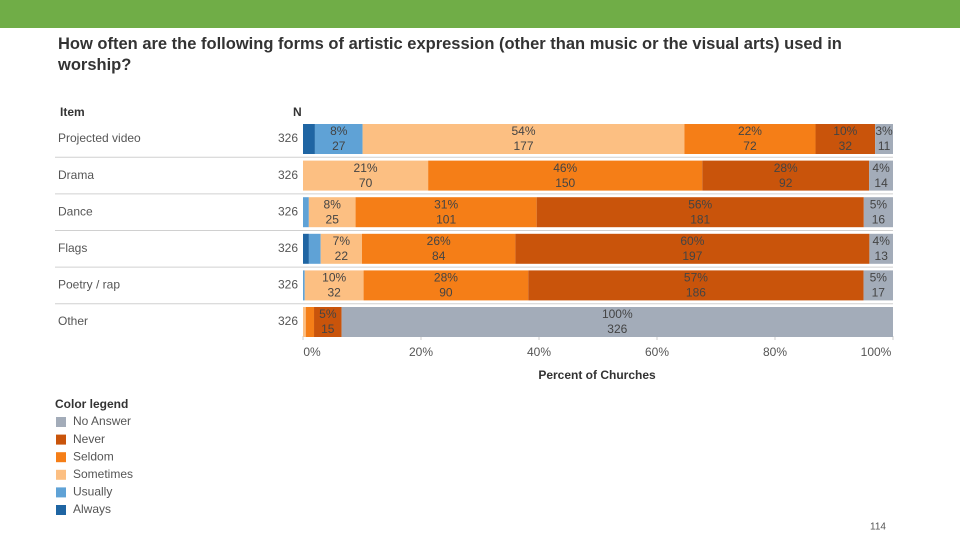 This screenshot has height=540, width=960. I want to click on value-label: 7%, so click(342, 241).